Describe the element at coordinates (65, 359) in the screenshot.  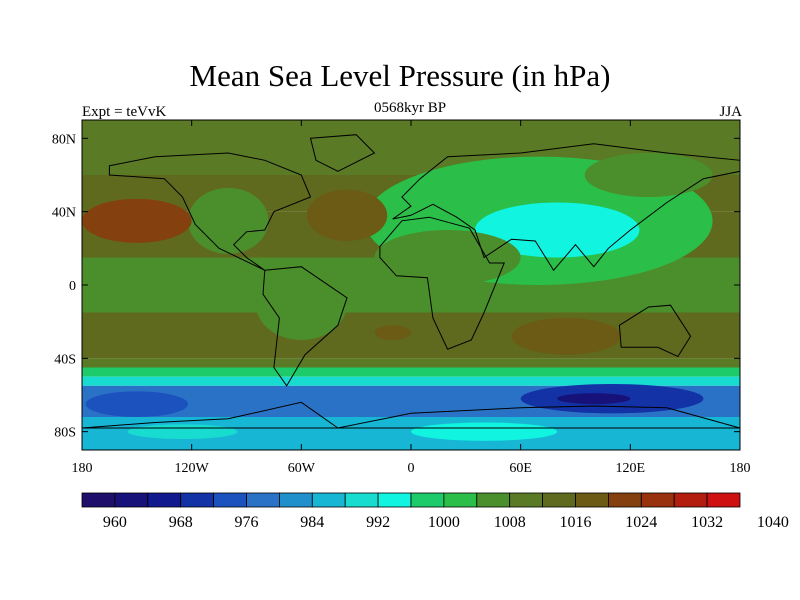
I see `y-tick-label: 40S` at that location.